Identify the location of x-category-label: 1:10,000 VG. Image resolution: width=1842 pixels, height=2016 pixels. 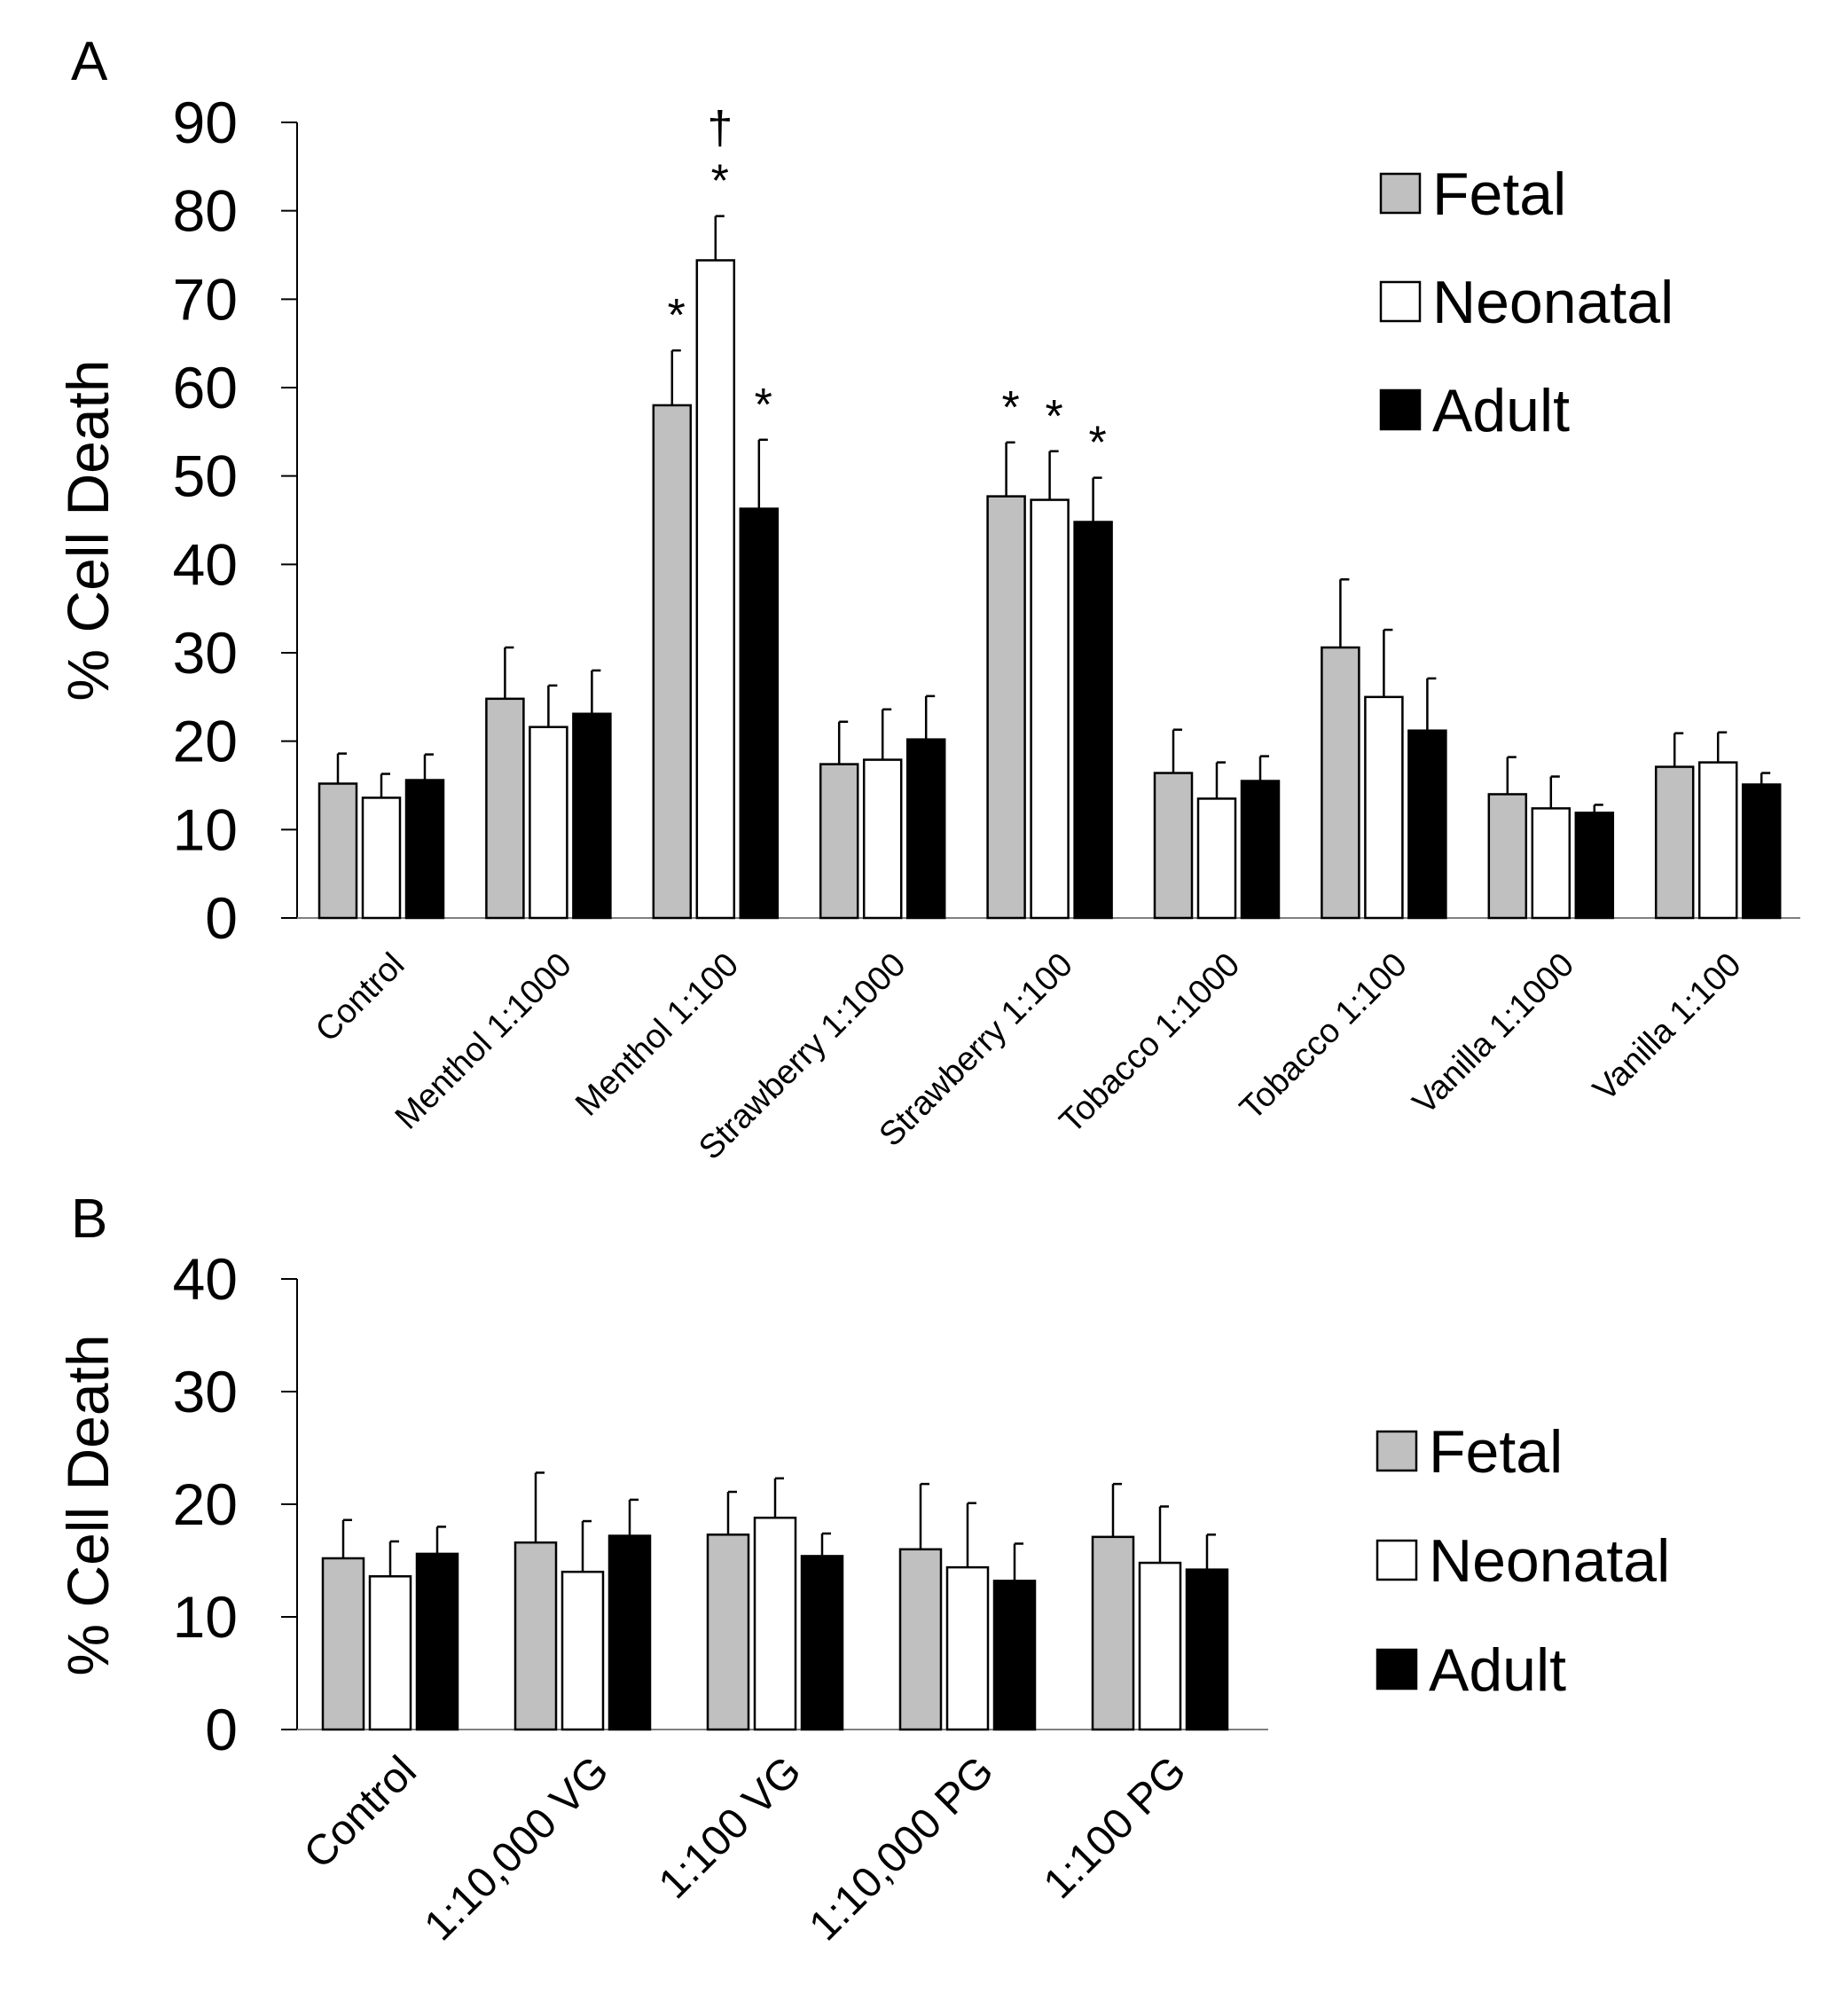
(517, 1848).